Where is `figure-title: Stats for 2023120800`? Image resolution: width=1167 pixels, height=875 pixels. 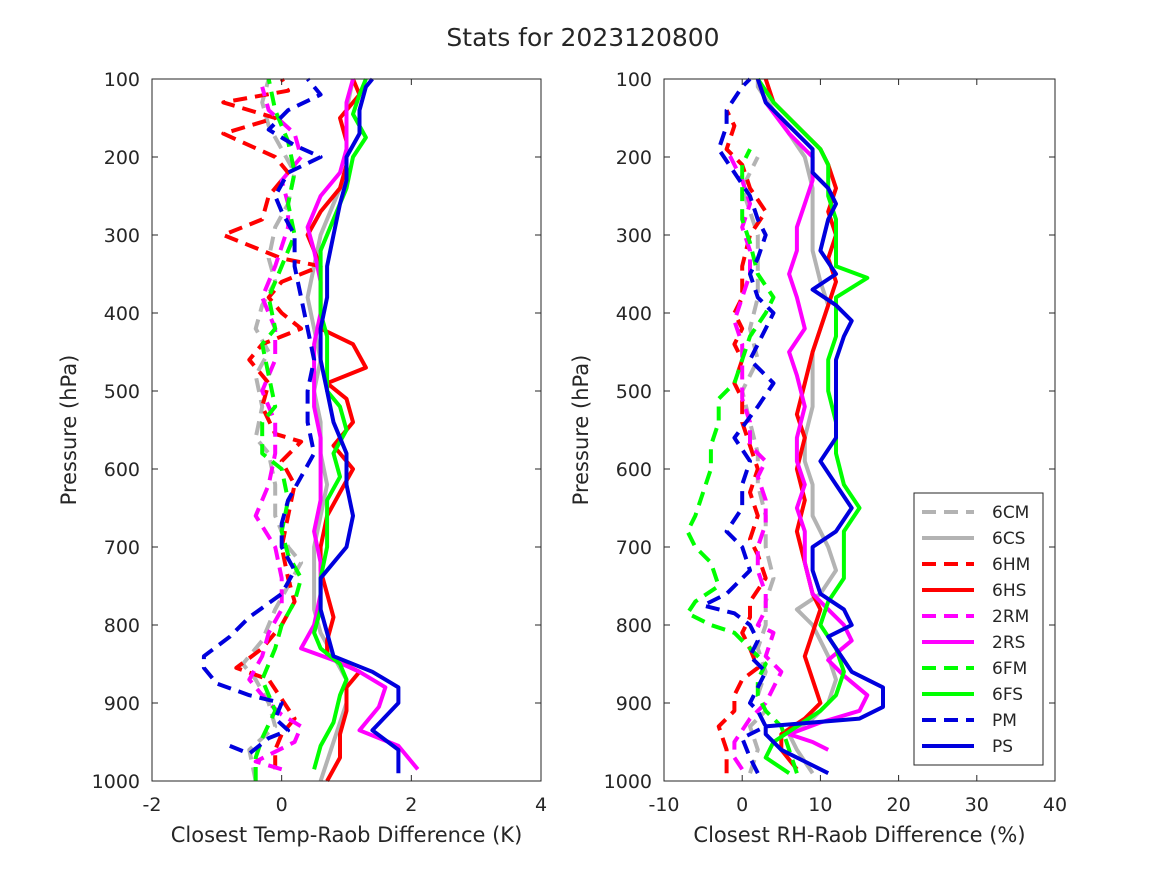 figure-title: Stats for 2023120800 is located at coordinates (582, 37).